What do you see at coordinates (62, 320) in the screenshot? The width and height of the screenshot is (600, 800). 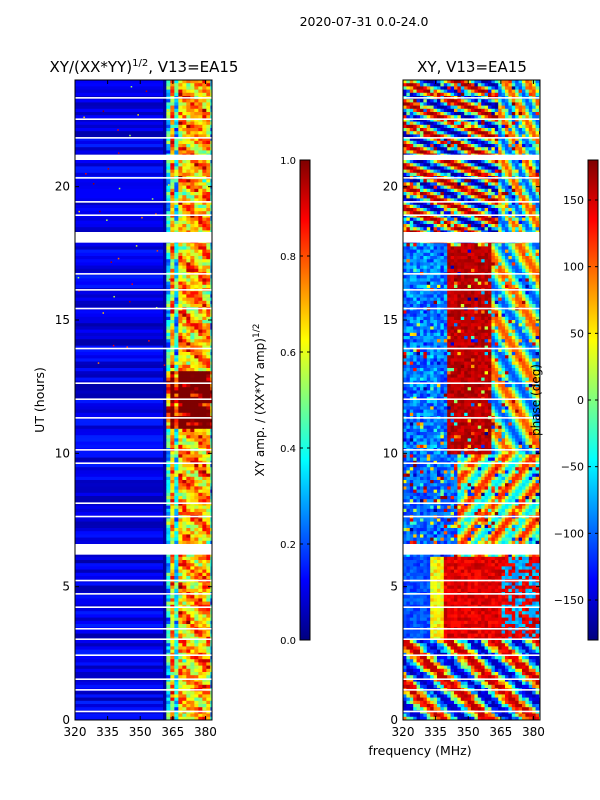 I see `amp-ytick-label: 15` at bounding box center [62, 320].